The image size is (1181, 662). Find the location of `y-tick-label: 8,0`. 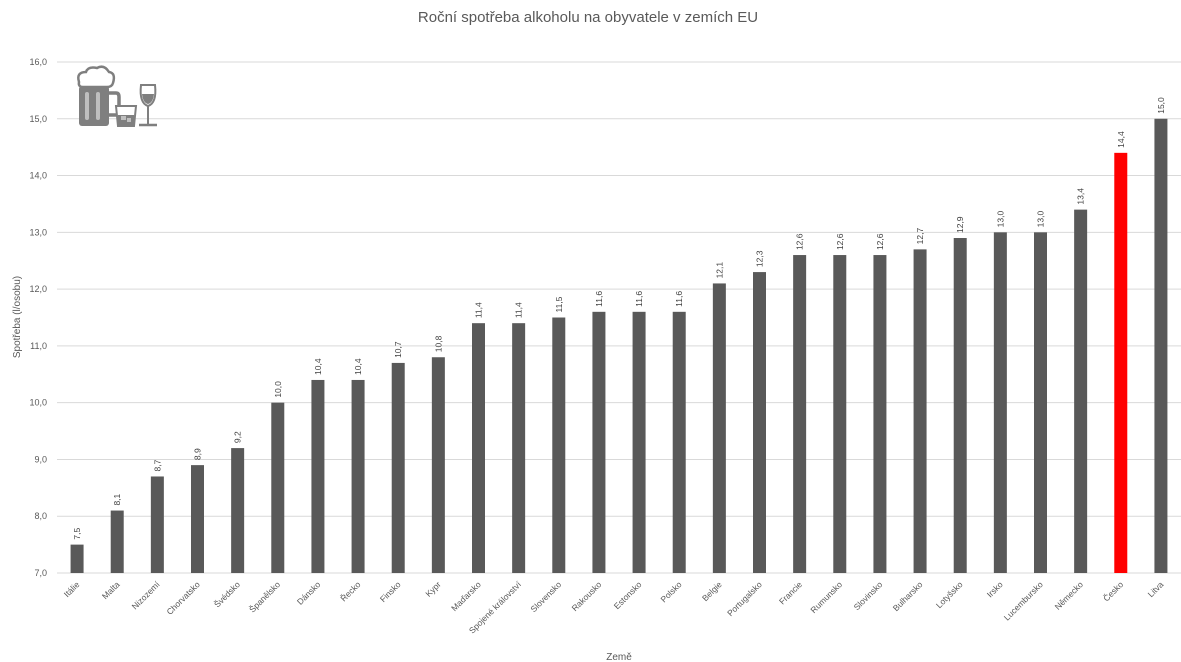

y-tick-label: 8,0 is located at coordinates (40, 516).